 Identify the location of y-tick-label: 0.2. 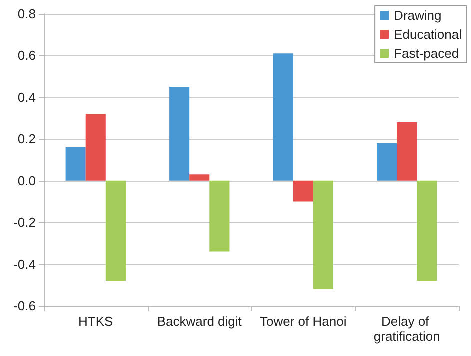
(27, 139).